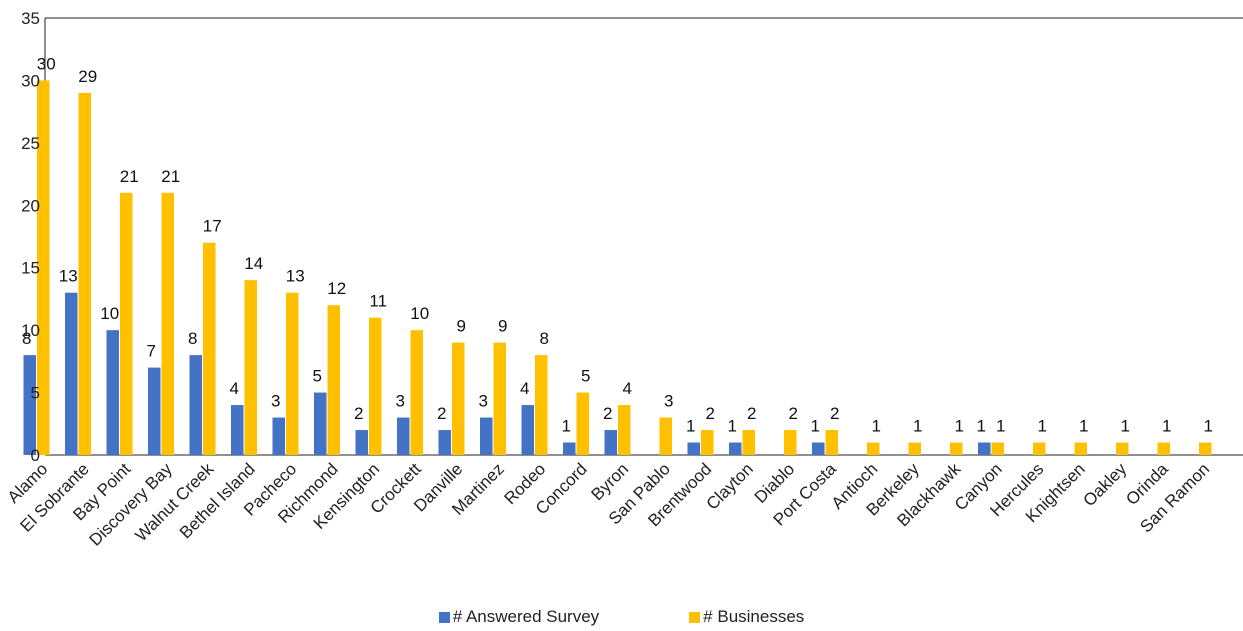  Describe the element at coordinates (46, 63) in the screenshot. I see `data-label: 30` at that location.